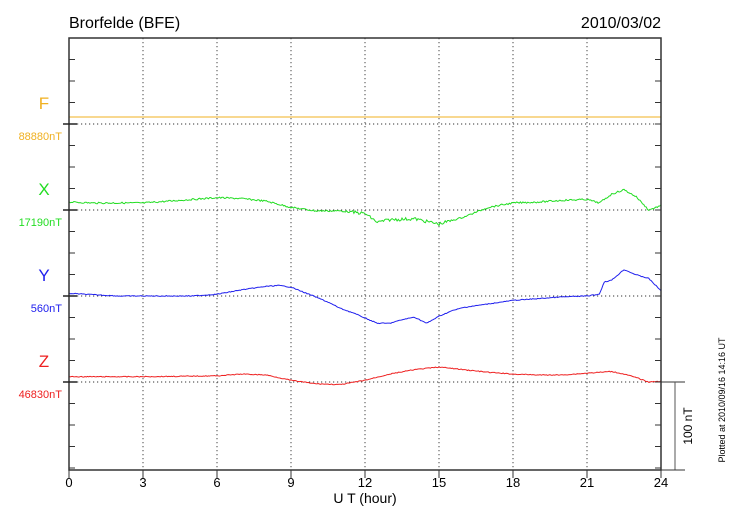 The height and width of the screenshot is (520, 730). I want to click on x-tick-label: 12, so click(365, 482).